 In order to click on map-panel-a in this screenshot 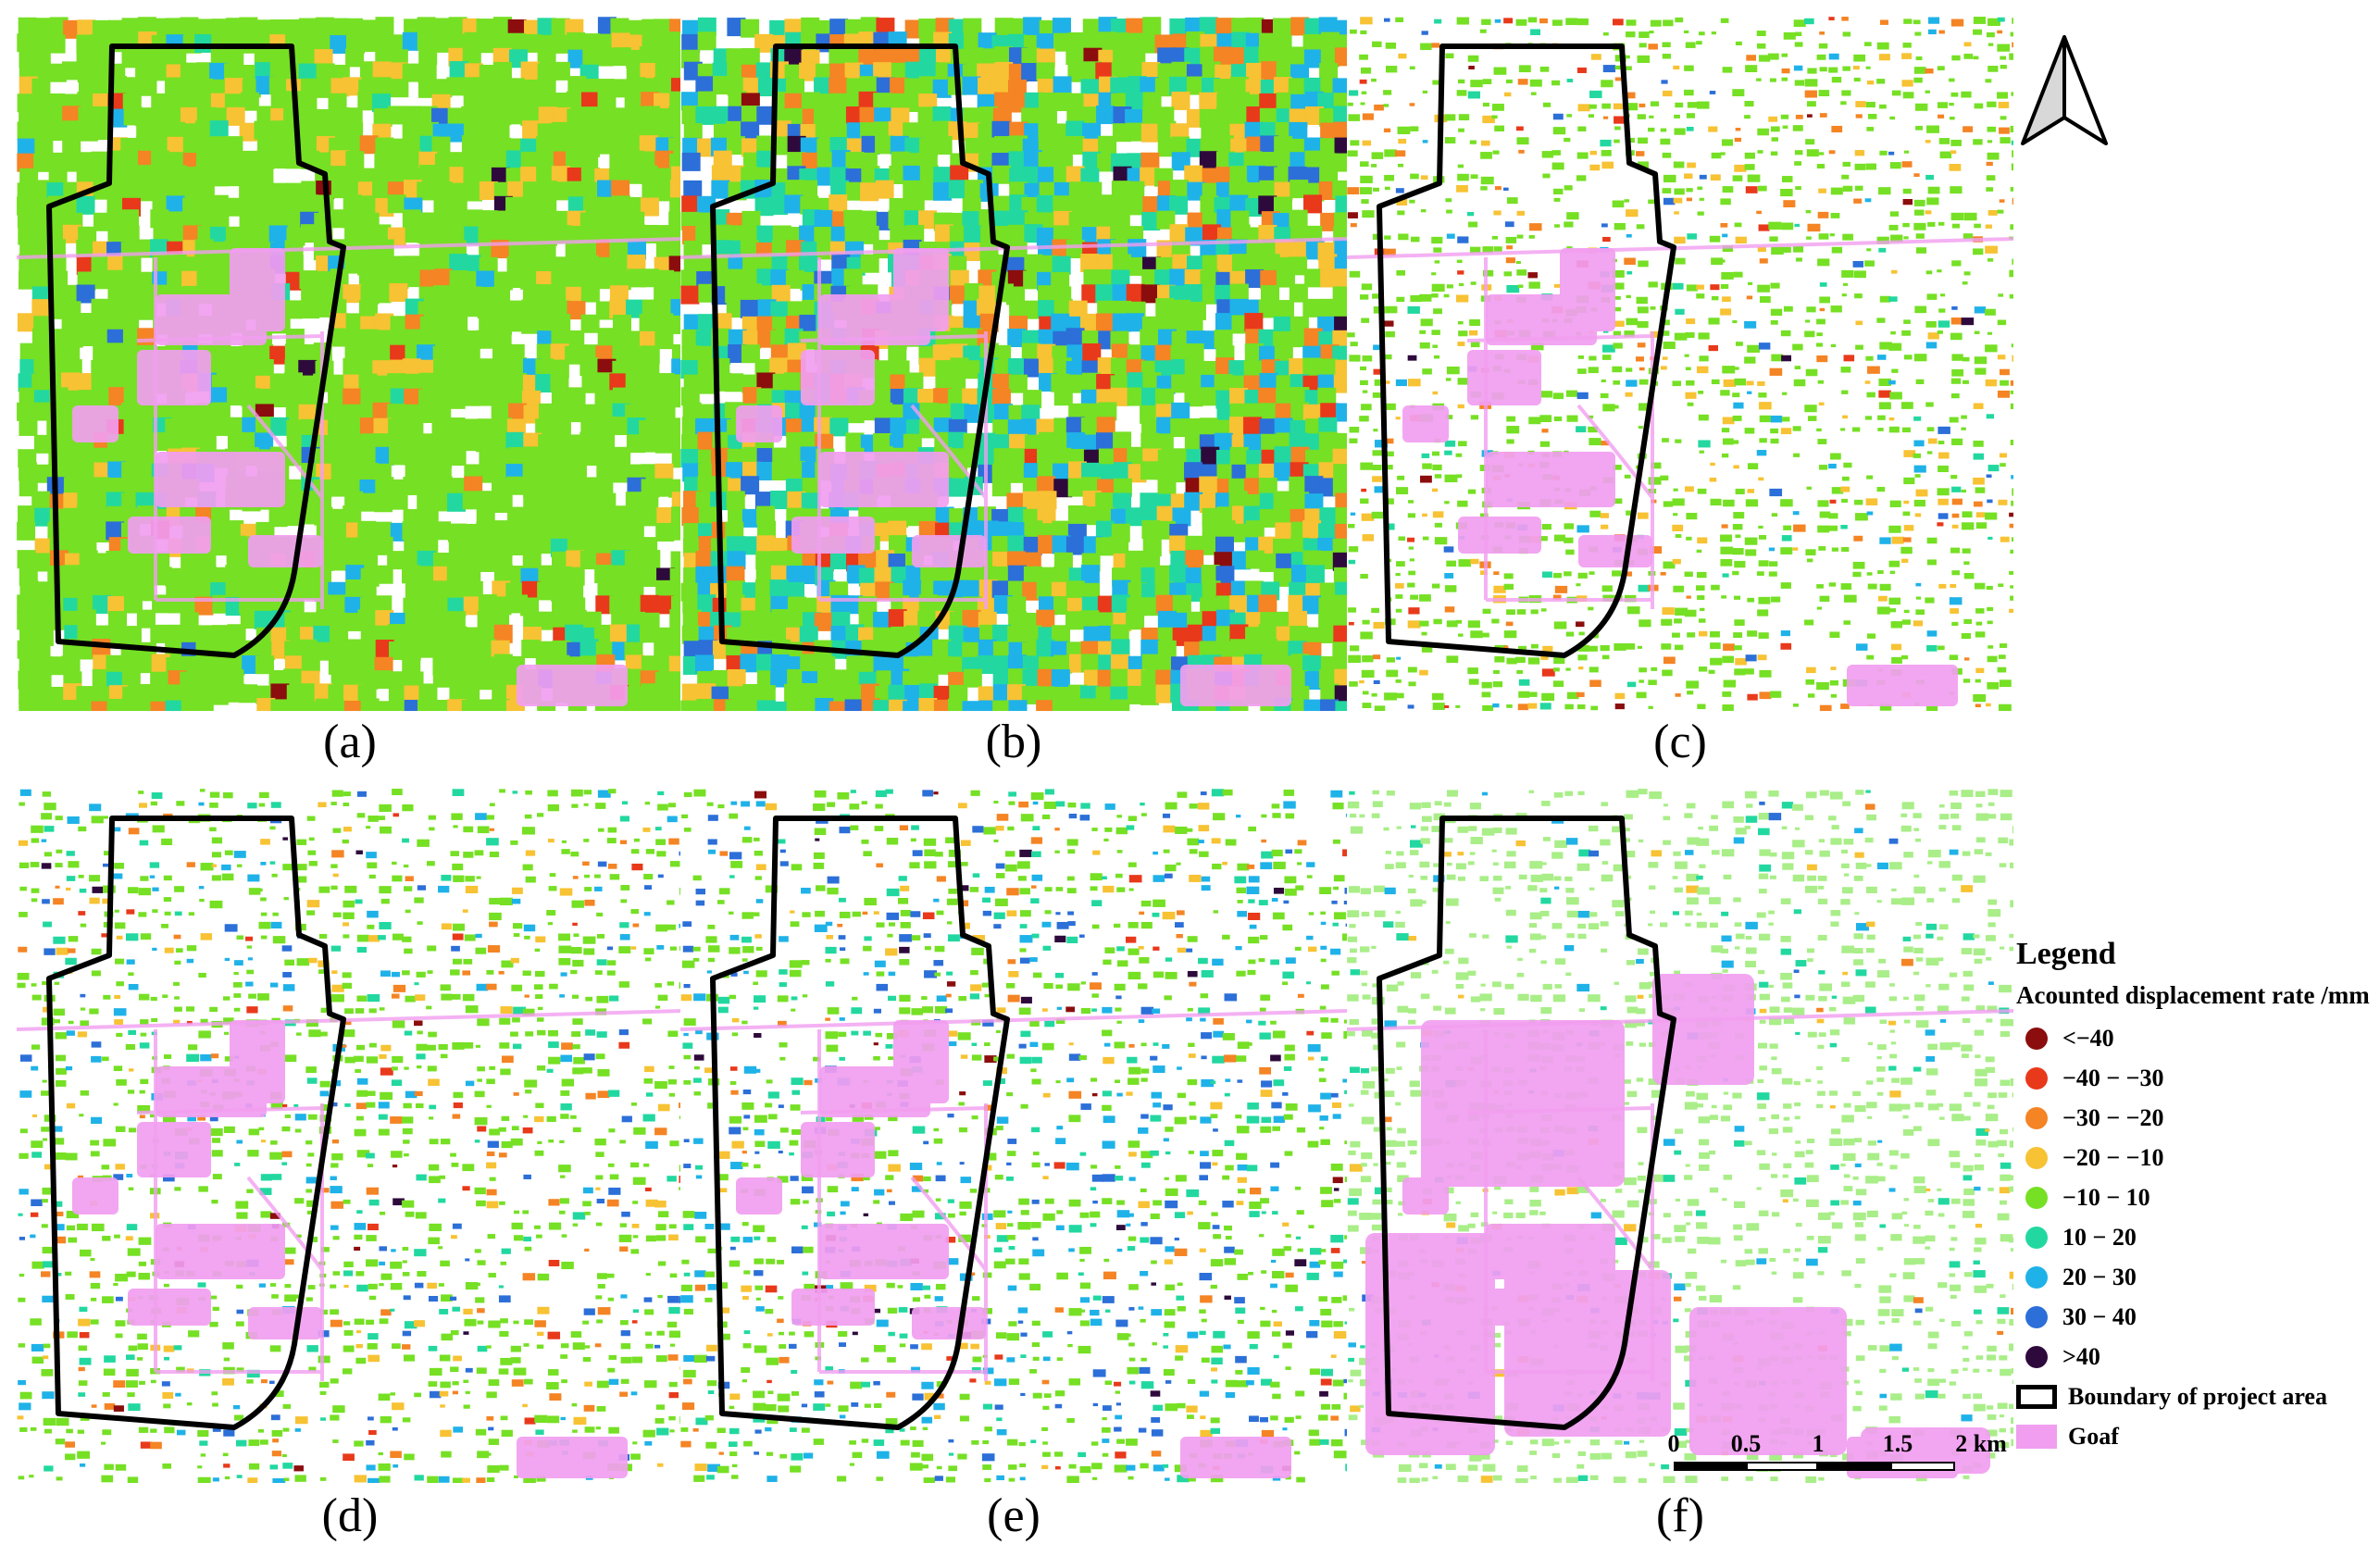, I will do `click(350, 364)`.